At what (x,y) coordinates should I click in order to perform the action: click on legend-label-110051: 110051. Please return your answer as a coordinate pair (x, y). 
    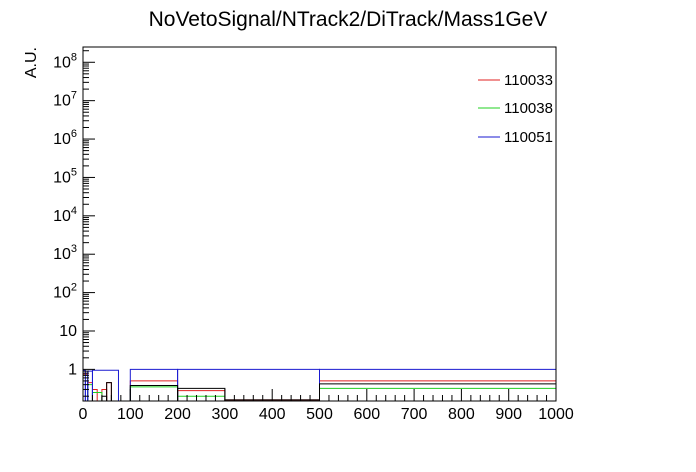
    Looking at the image, I should click on (528, 137).